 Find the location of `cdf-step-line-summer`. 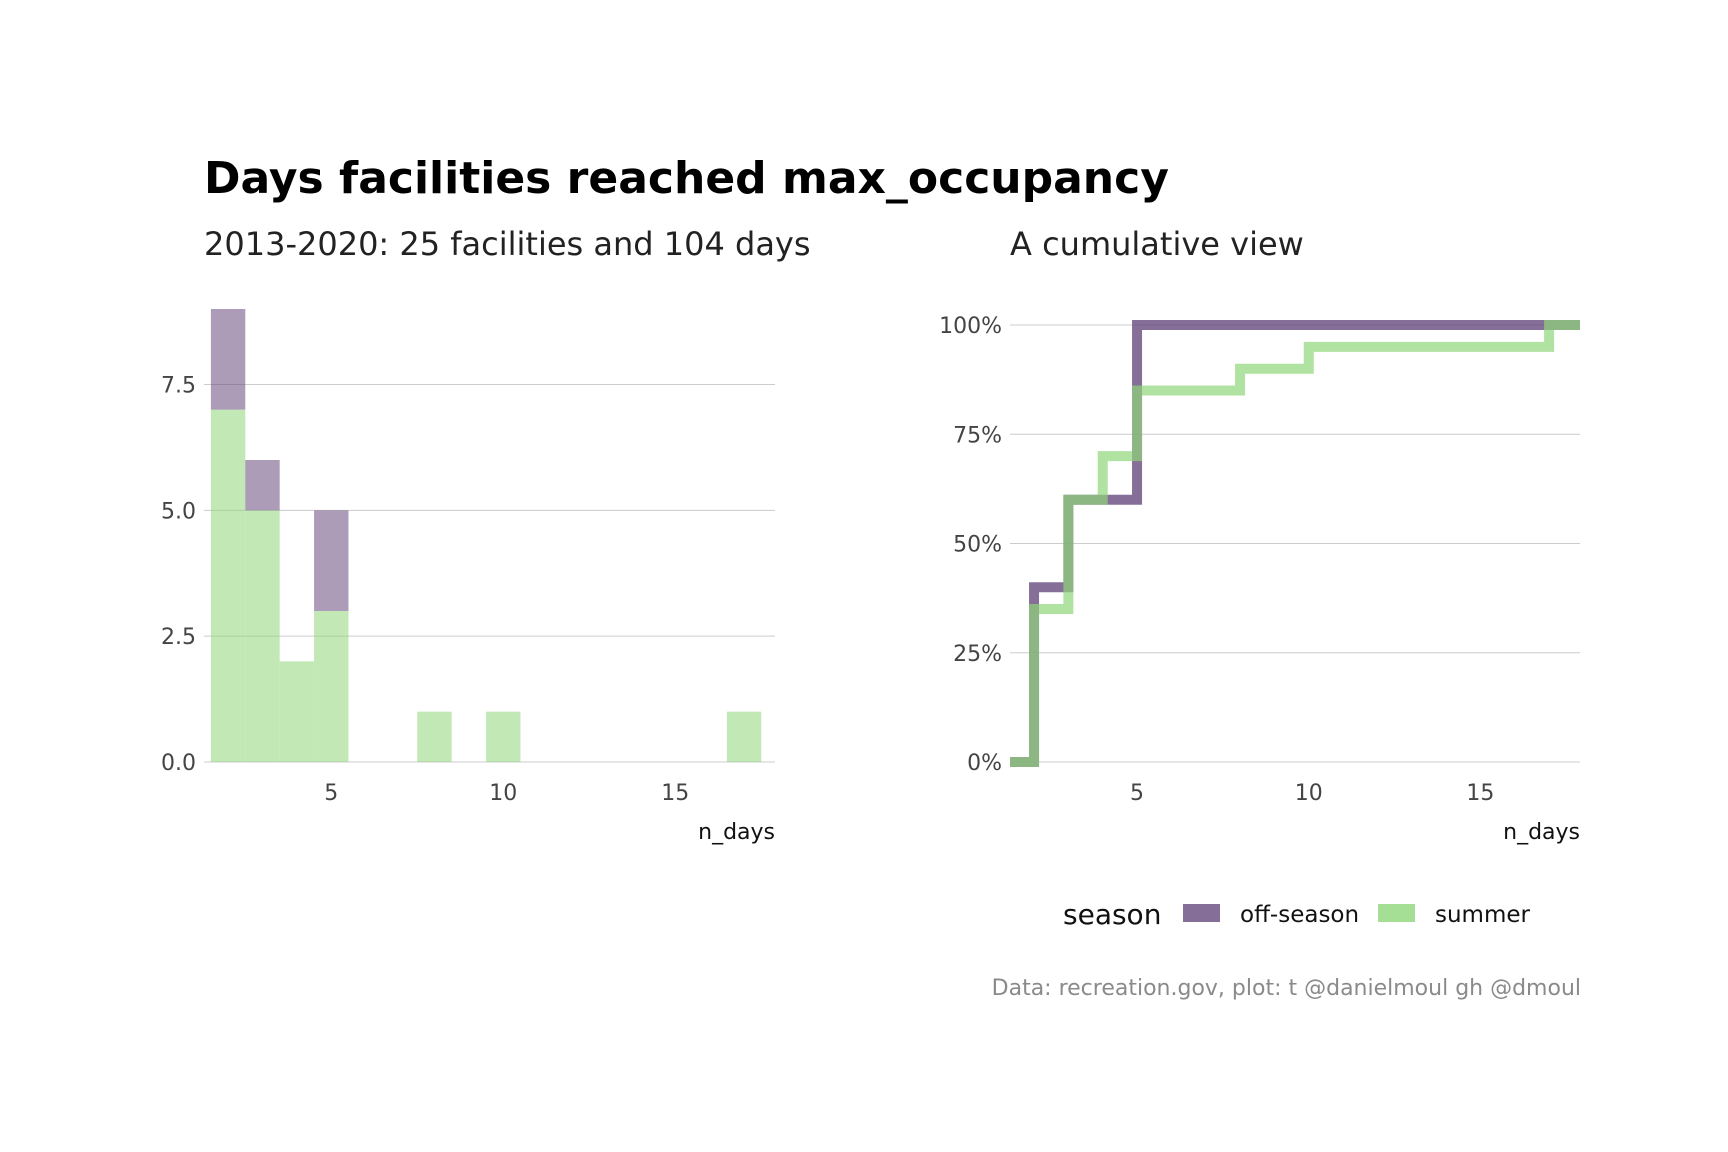

cdf-step-line-summer is located at coordinates (1295, 543).